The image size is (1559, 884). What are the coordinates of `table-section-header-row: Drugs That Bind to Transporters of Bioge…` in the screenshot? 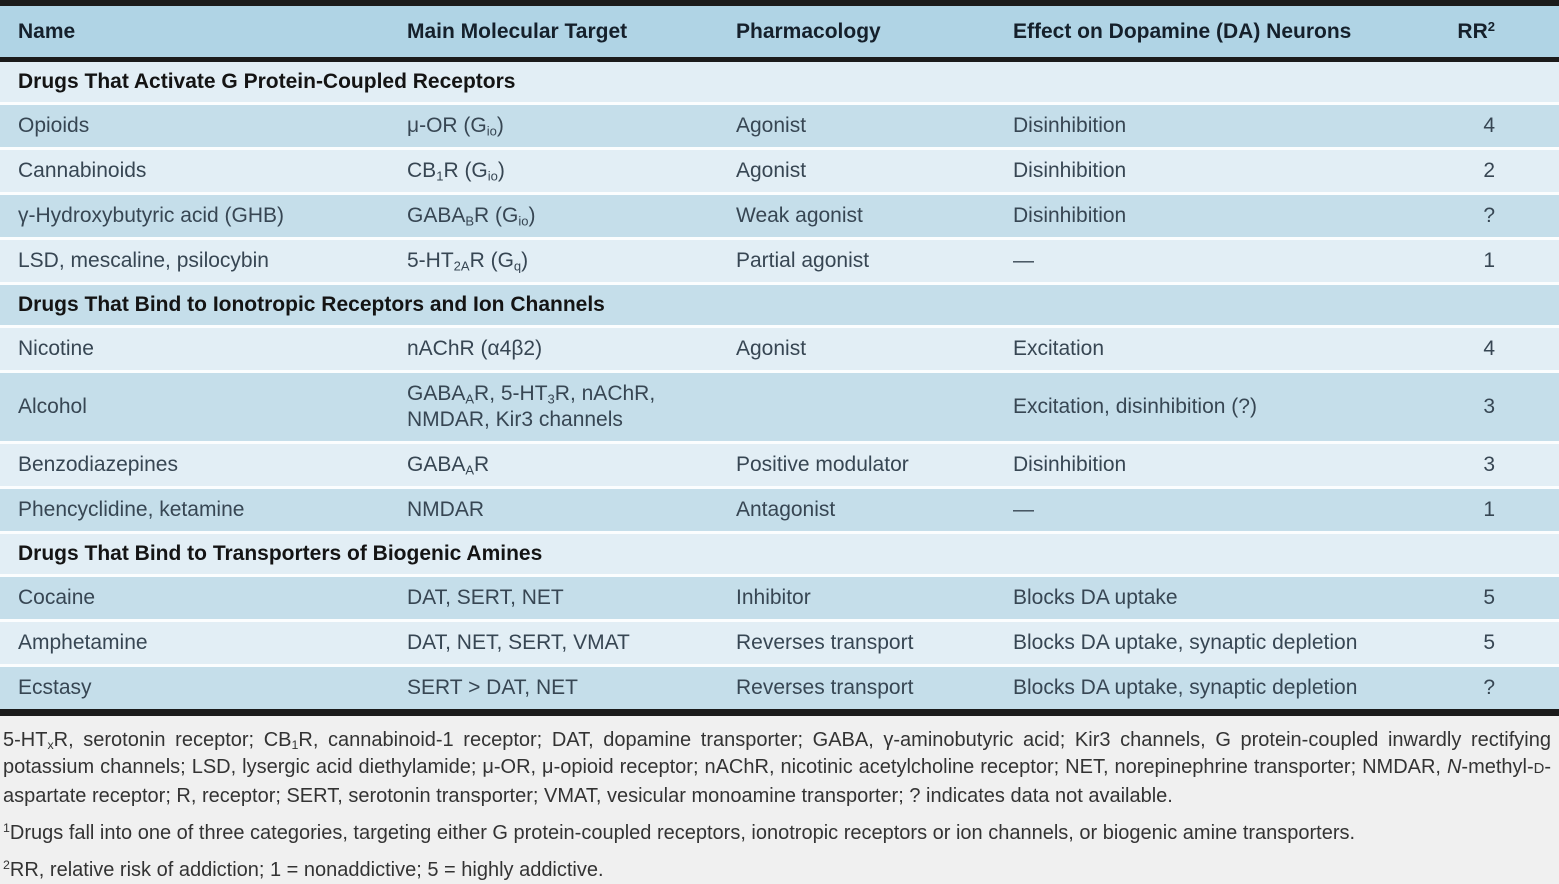 It's located at (779, 555).